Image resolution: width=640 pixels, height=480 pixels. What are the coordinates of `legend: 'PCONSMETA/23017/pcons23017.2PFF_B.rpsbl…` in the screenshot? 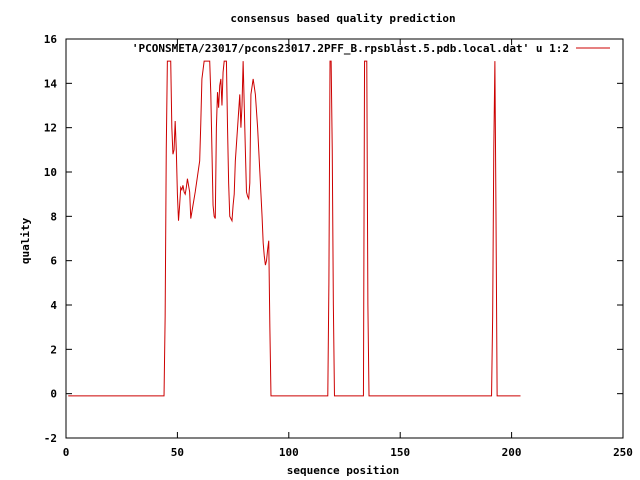 It's located at (371, 48).